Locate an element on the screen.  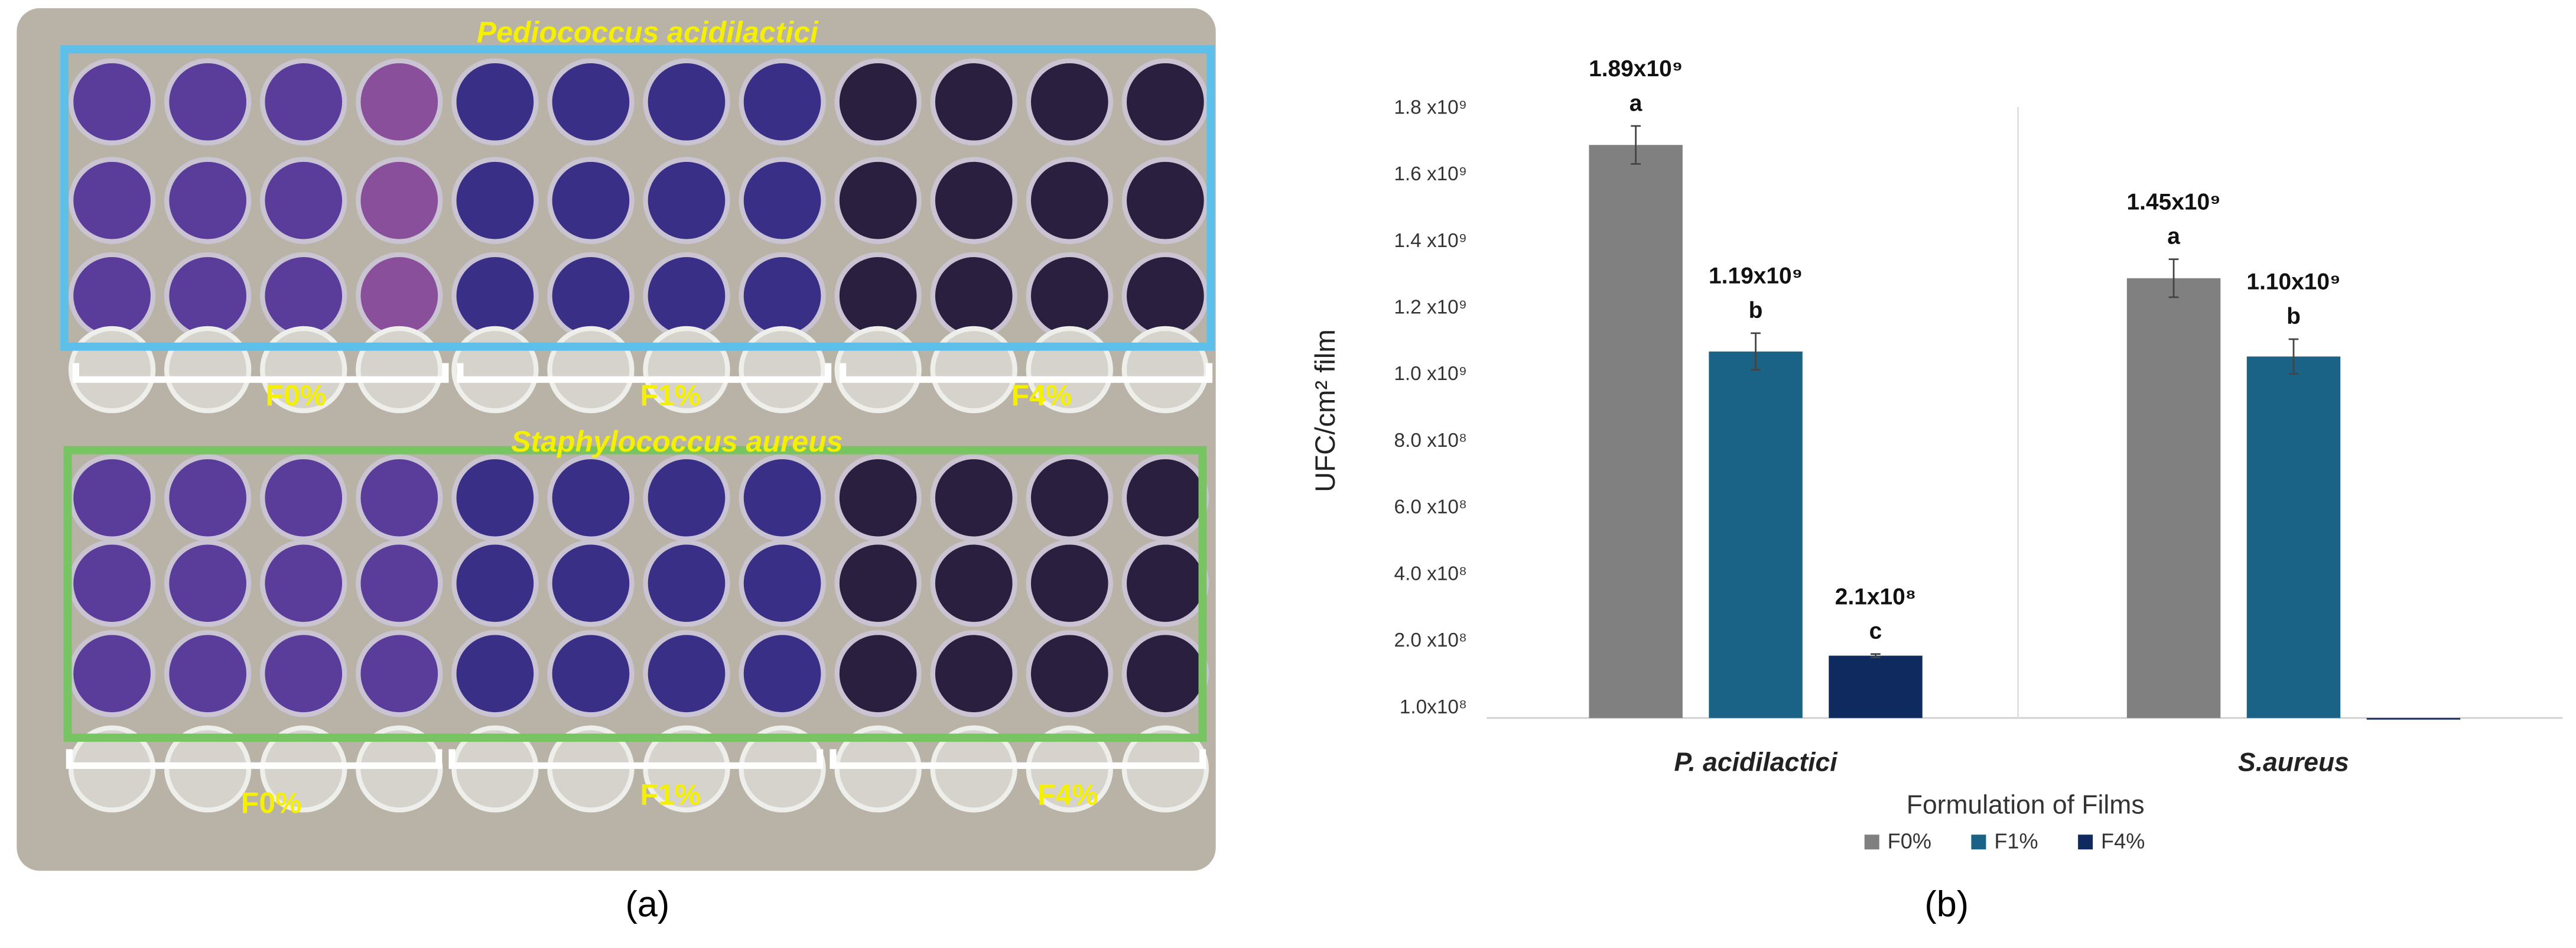
y-tick-label: 1.8 x10⁹ is located at coordinates (1430, 107).